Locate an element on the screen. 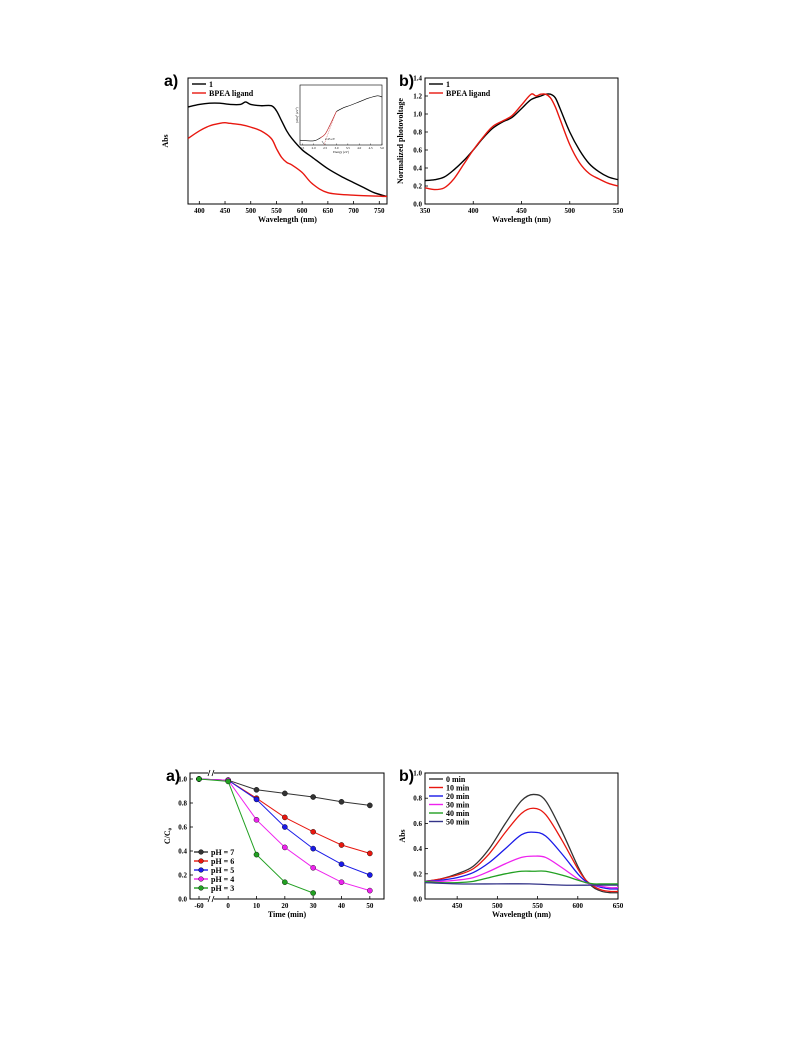 Image resolution: width=793 pixels, height=1057 pixels. y-tick-label: 1.2 is located at coordinates (417, 97).